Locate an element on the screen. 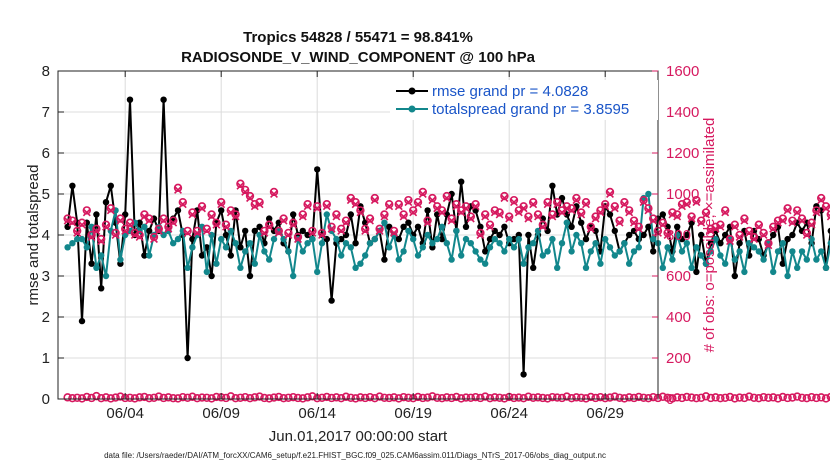 The image size is (830, 475). legend-spread-marker is located at coordinates (412, 109).